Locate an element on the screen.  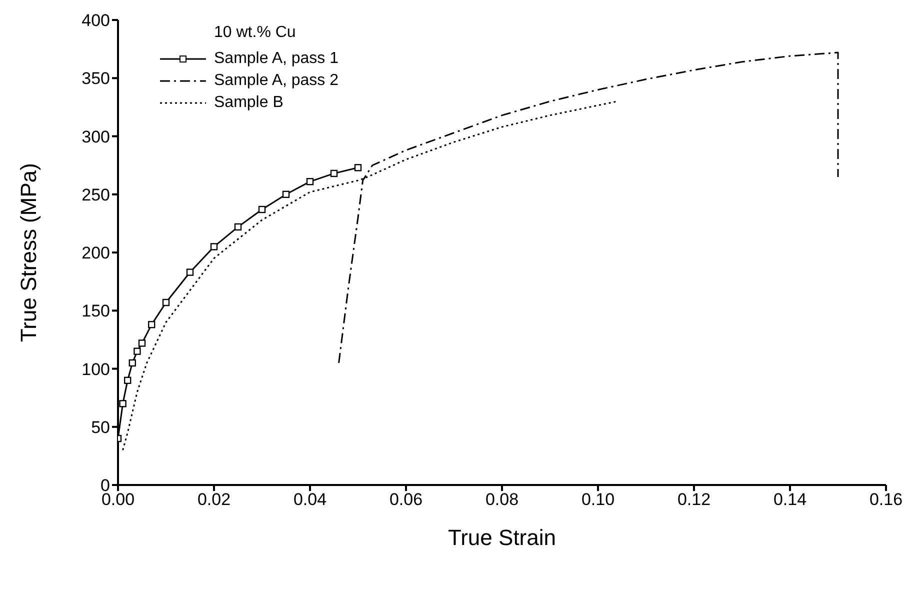
x-tick-label: 0.04 is located at coordinates (310, 500).